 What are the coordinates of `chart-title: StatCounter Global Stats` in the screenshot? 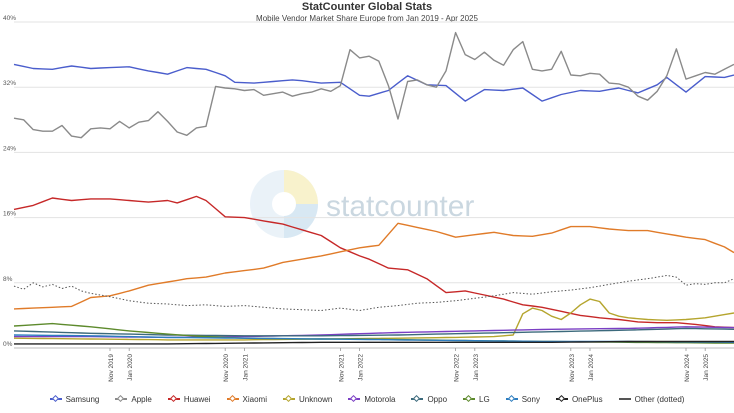 It's located at (367, 7).